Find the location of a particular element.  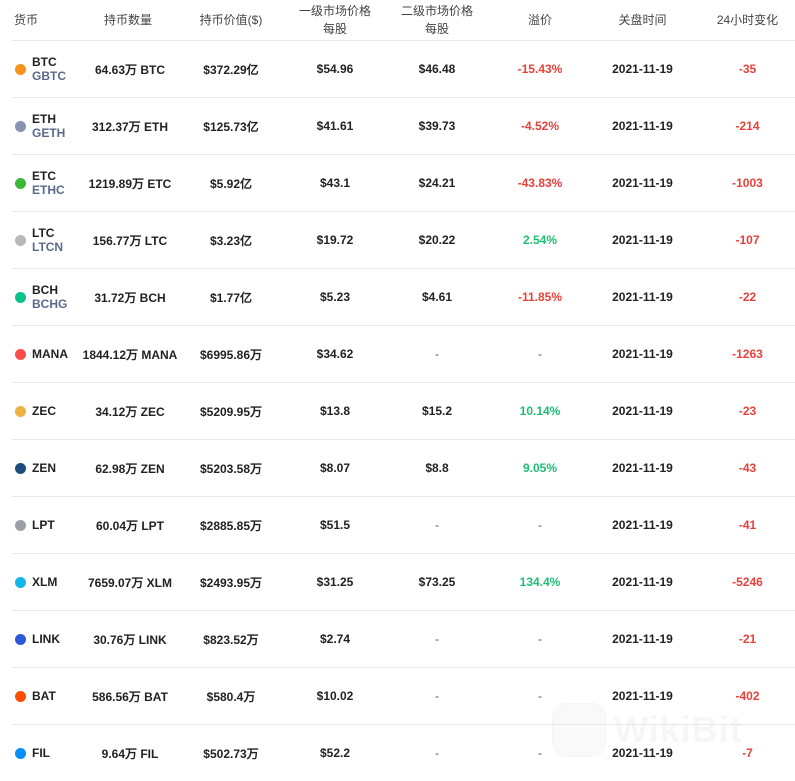

bitcoin-cash-icon is located at coordinates (20, 297).